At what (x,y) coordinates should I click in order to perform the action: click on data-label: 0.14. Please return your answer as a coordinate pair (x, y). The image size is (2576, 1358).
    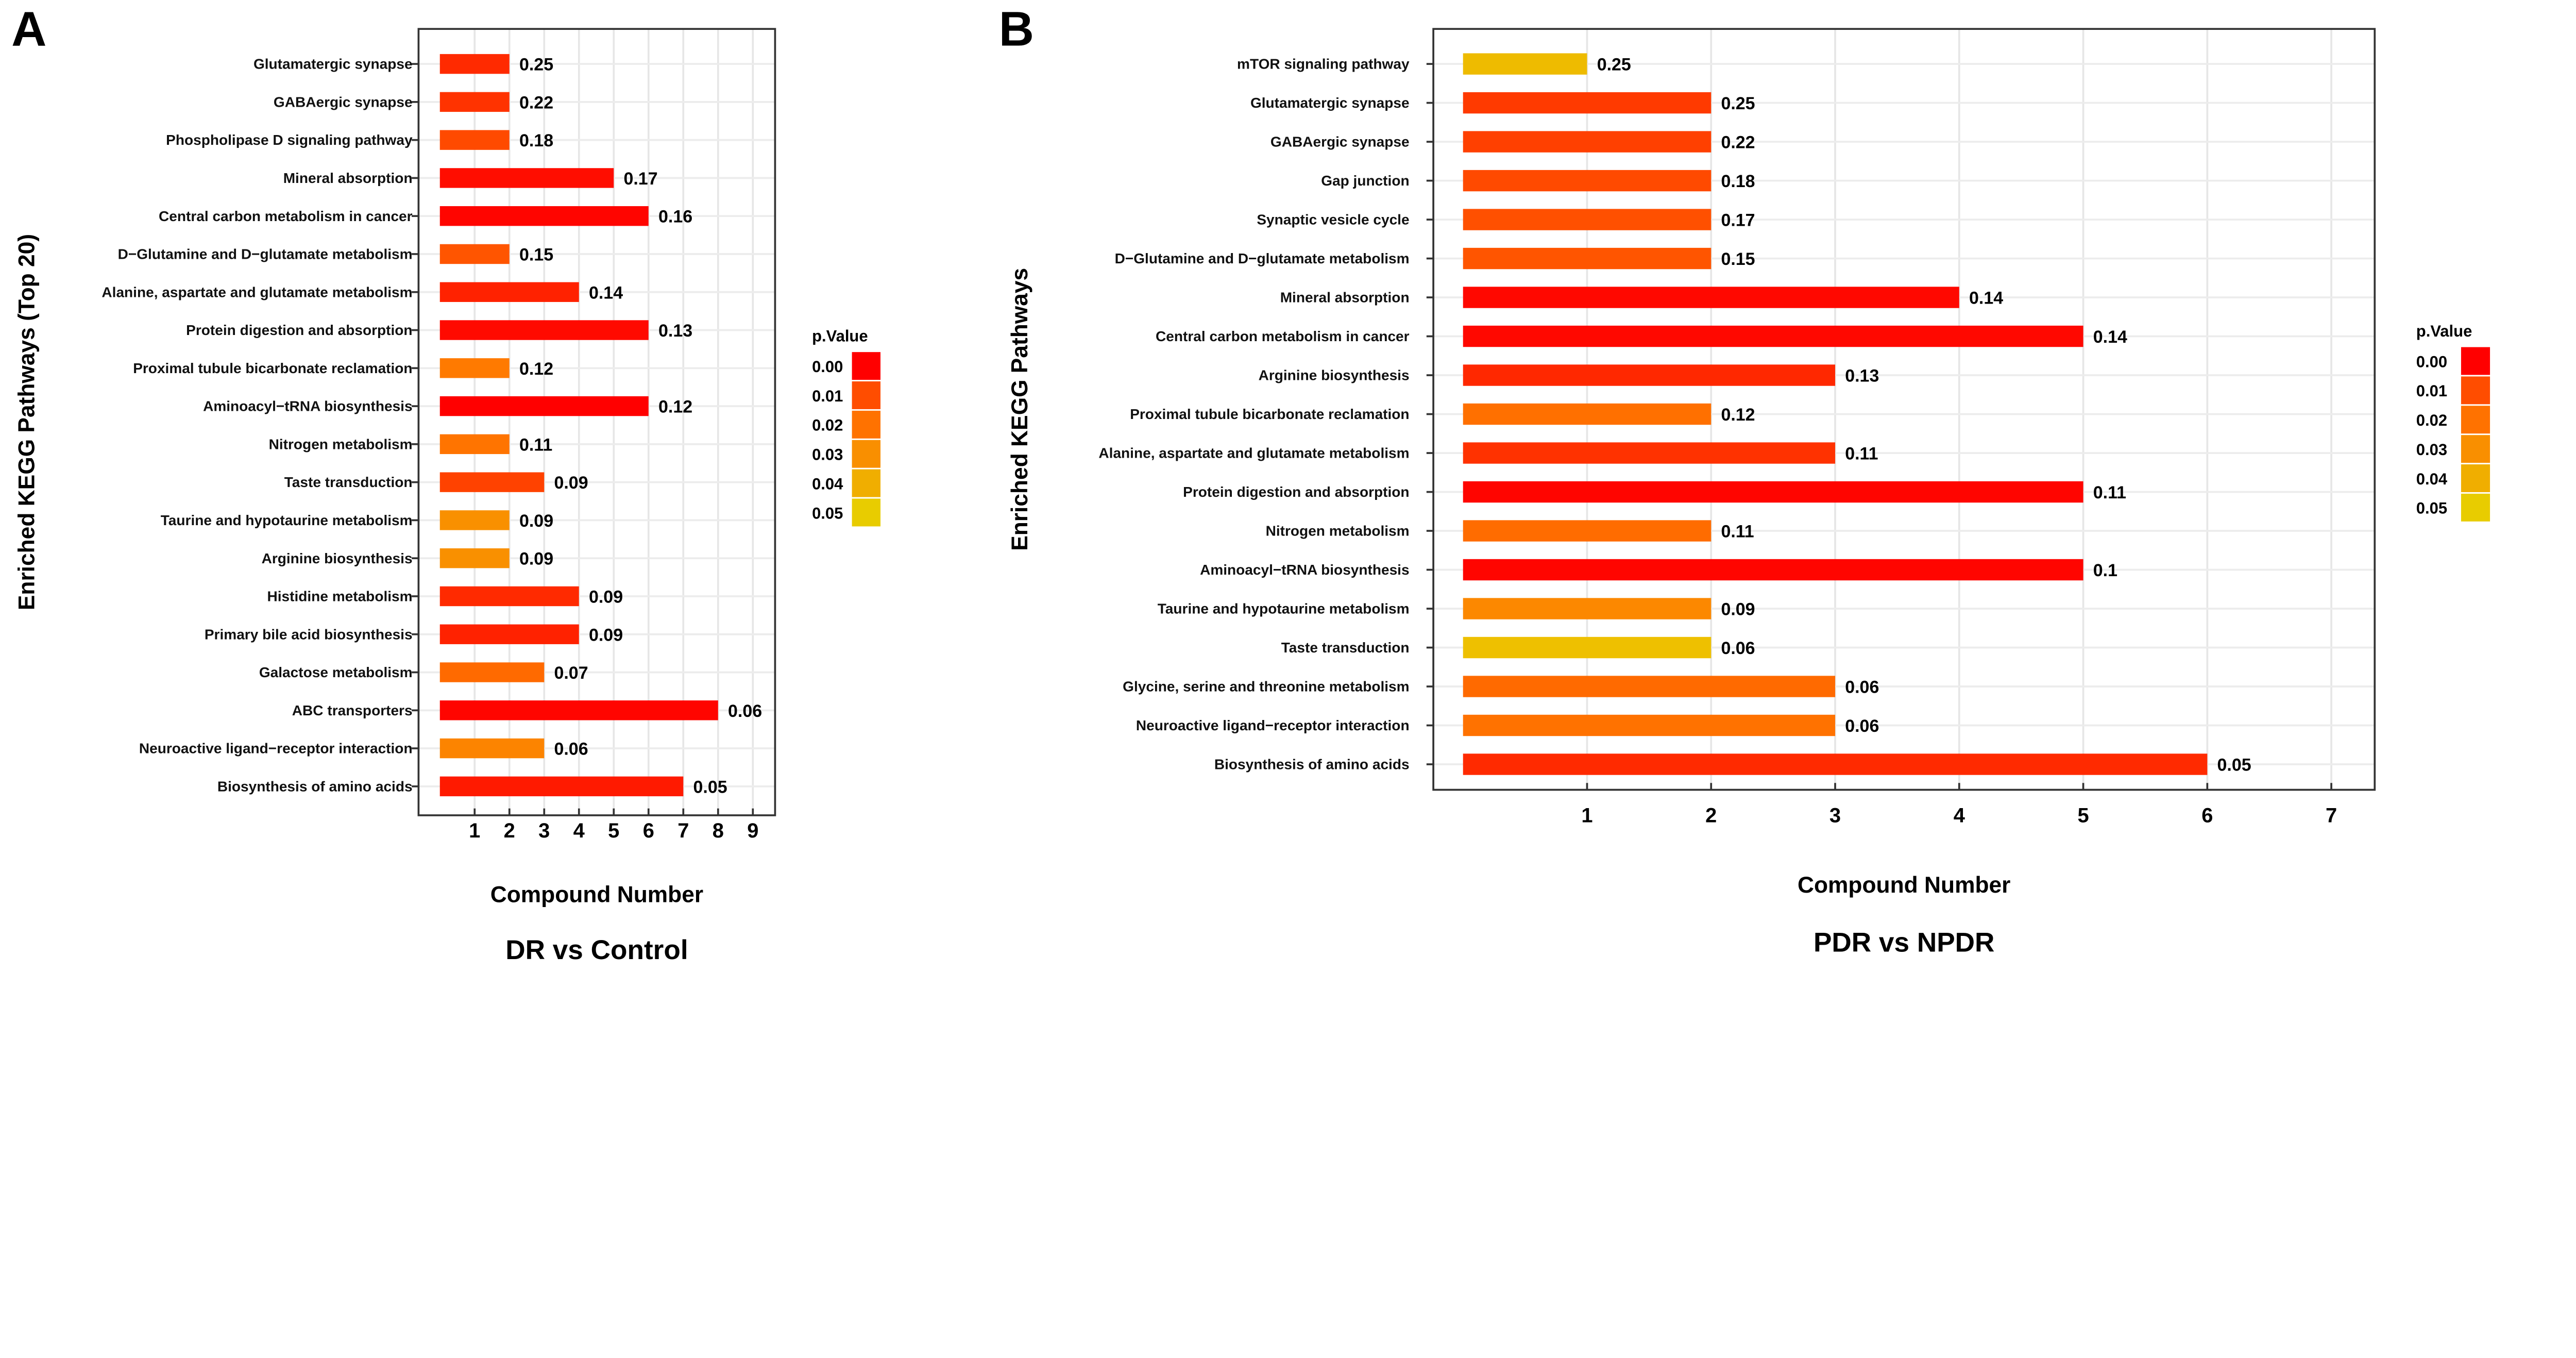
    Looking at the image, I should click on (2110, 337).